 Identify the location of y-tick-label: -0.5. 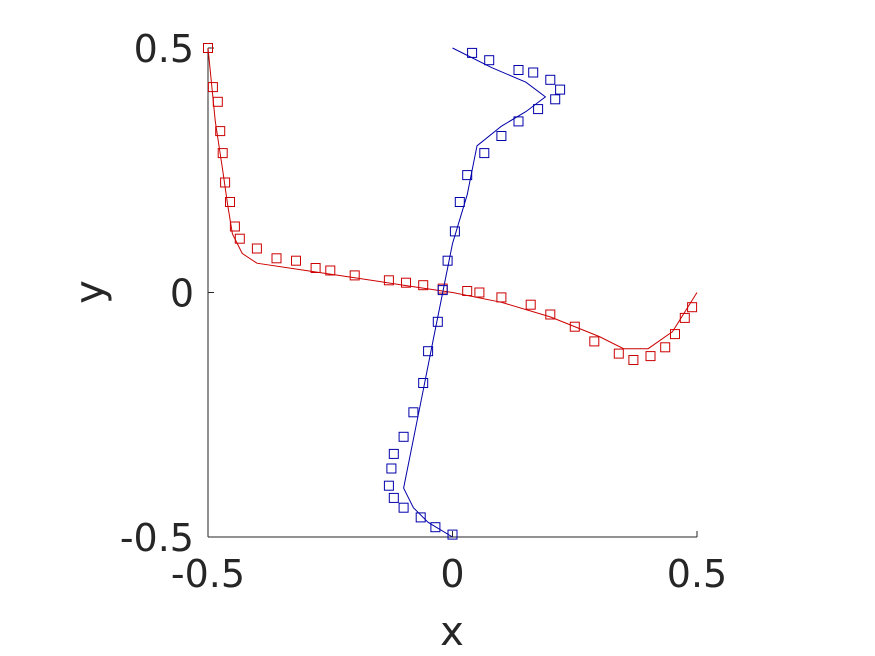
(157, 538).